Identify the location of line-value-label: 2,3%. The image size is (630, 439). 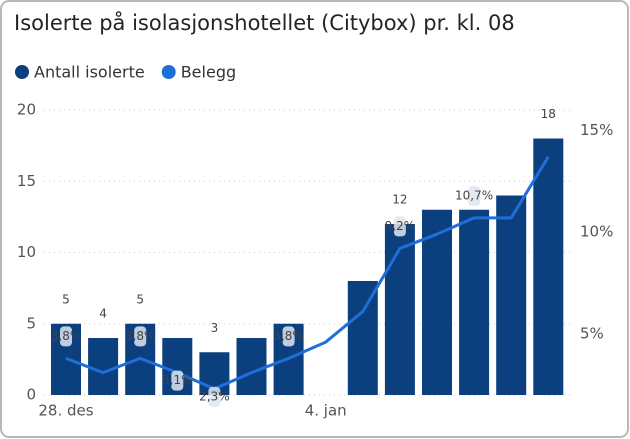
(214, 396).